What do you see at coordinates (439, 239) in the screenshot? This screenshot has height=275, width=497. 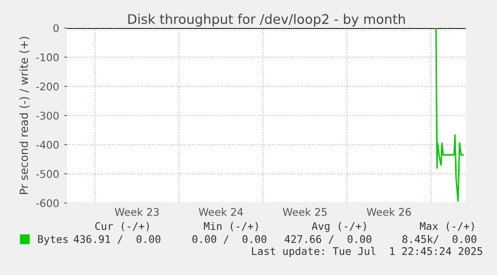 I see `text: 8.45k/ 0.00` at bounding box center [439, 239].